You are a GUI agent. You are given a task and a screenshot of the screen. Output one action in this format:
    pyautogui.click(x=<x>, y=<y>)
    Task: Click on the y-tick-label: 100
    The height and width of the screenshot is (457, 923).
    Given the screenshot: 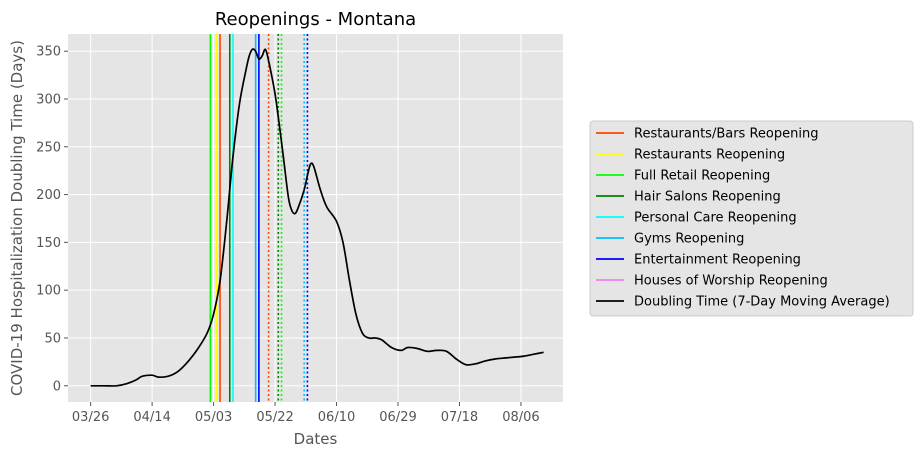 What is the action you would take?
    pyautogui.click(x=48, y=291)
    